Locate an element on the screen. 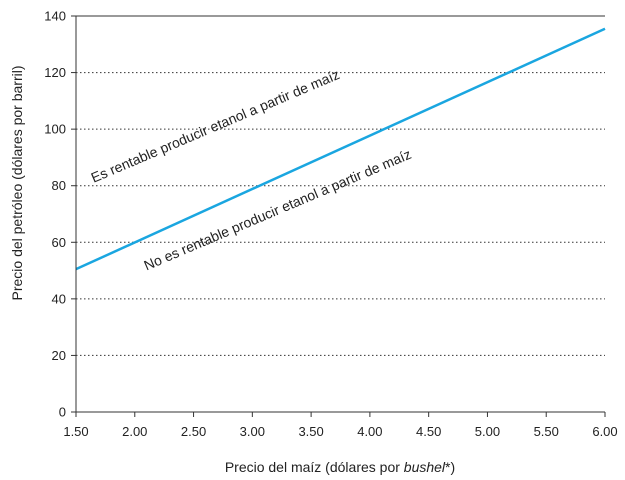  y-tick-label: 140 is located at coordinates (55, 16).